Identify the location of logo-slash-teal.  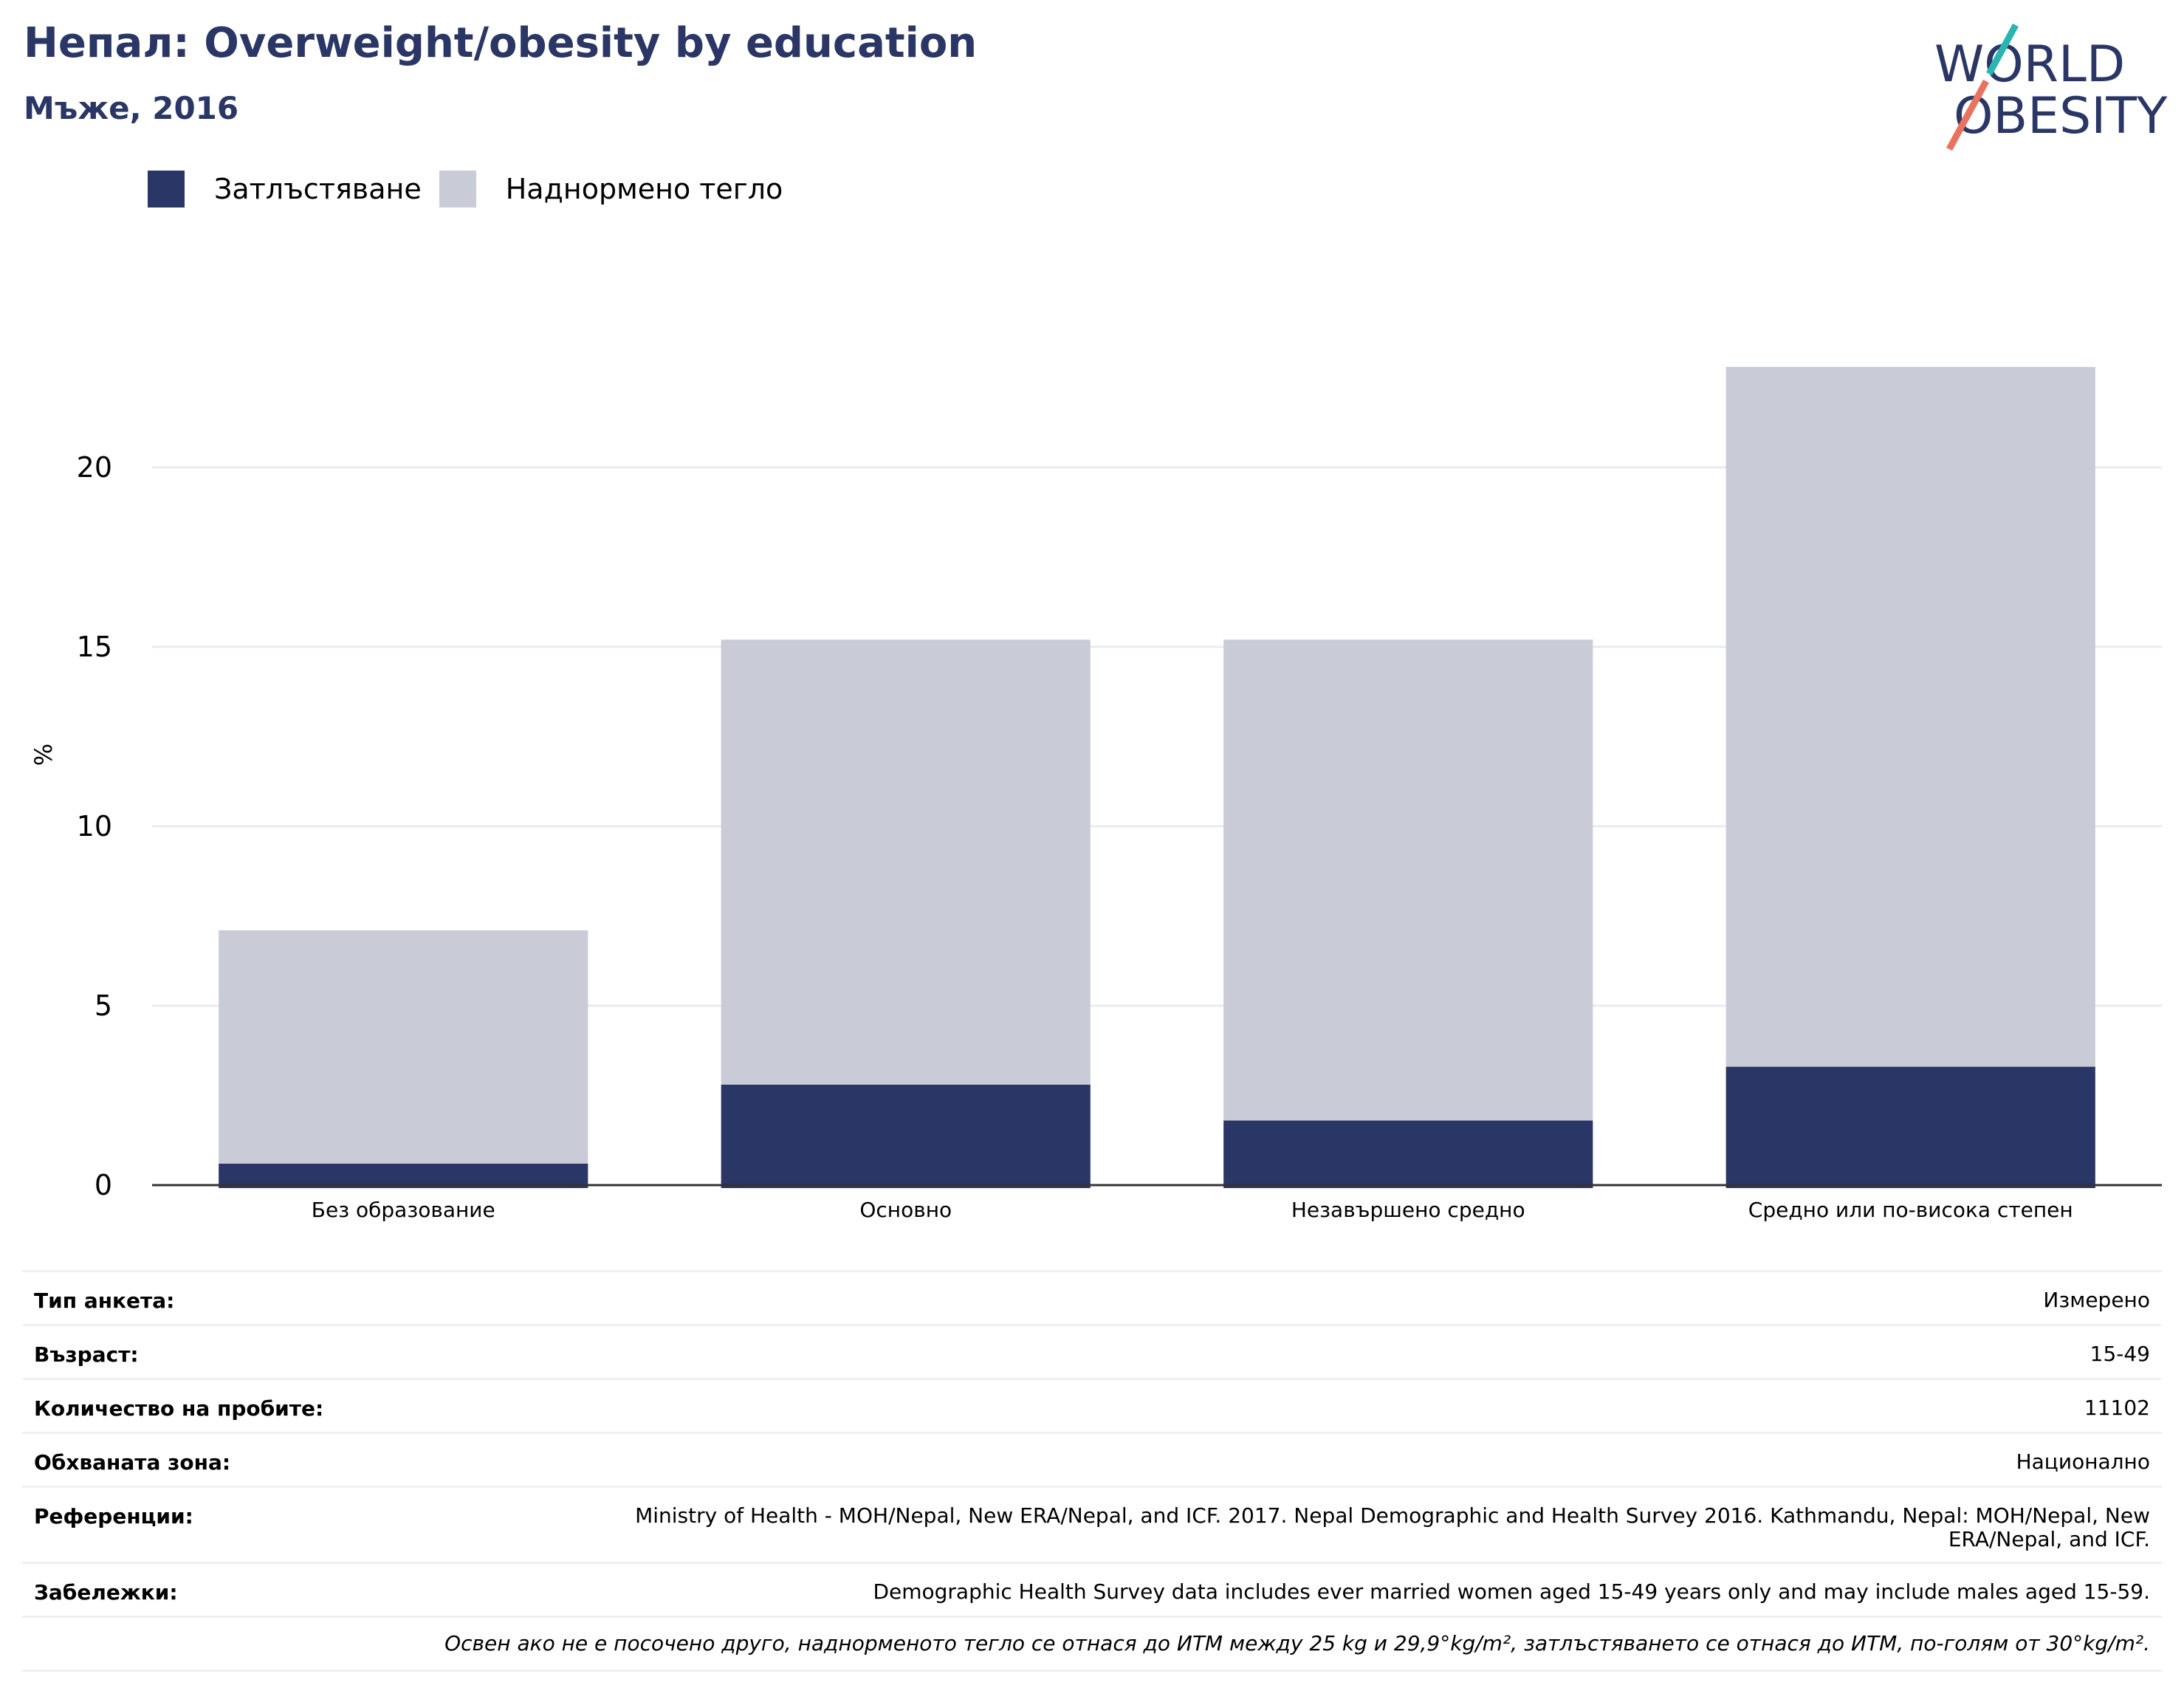
(2003, 49).